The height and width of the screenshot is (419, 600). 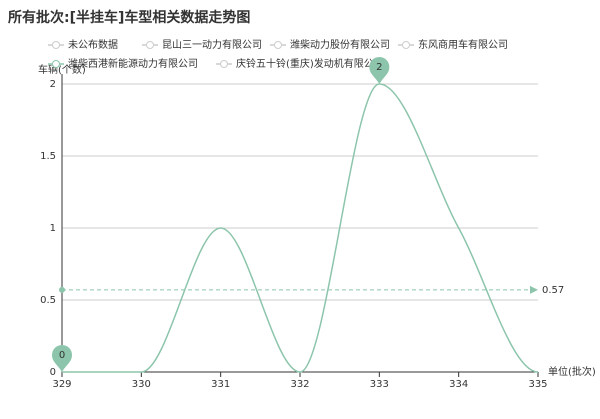 I want to click on y-tick-label: 2, so click(x=53, y=84).